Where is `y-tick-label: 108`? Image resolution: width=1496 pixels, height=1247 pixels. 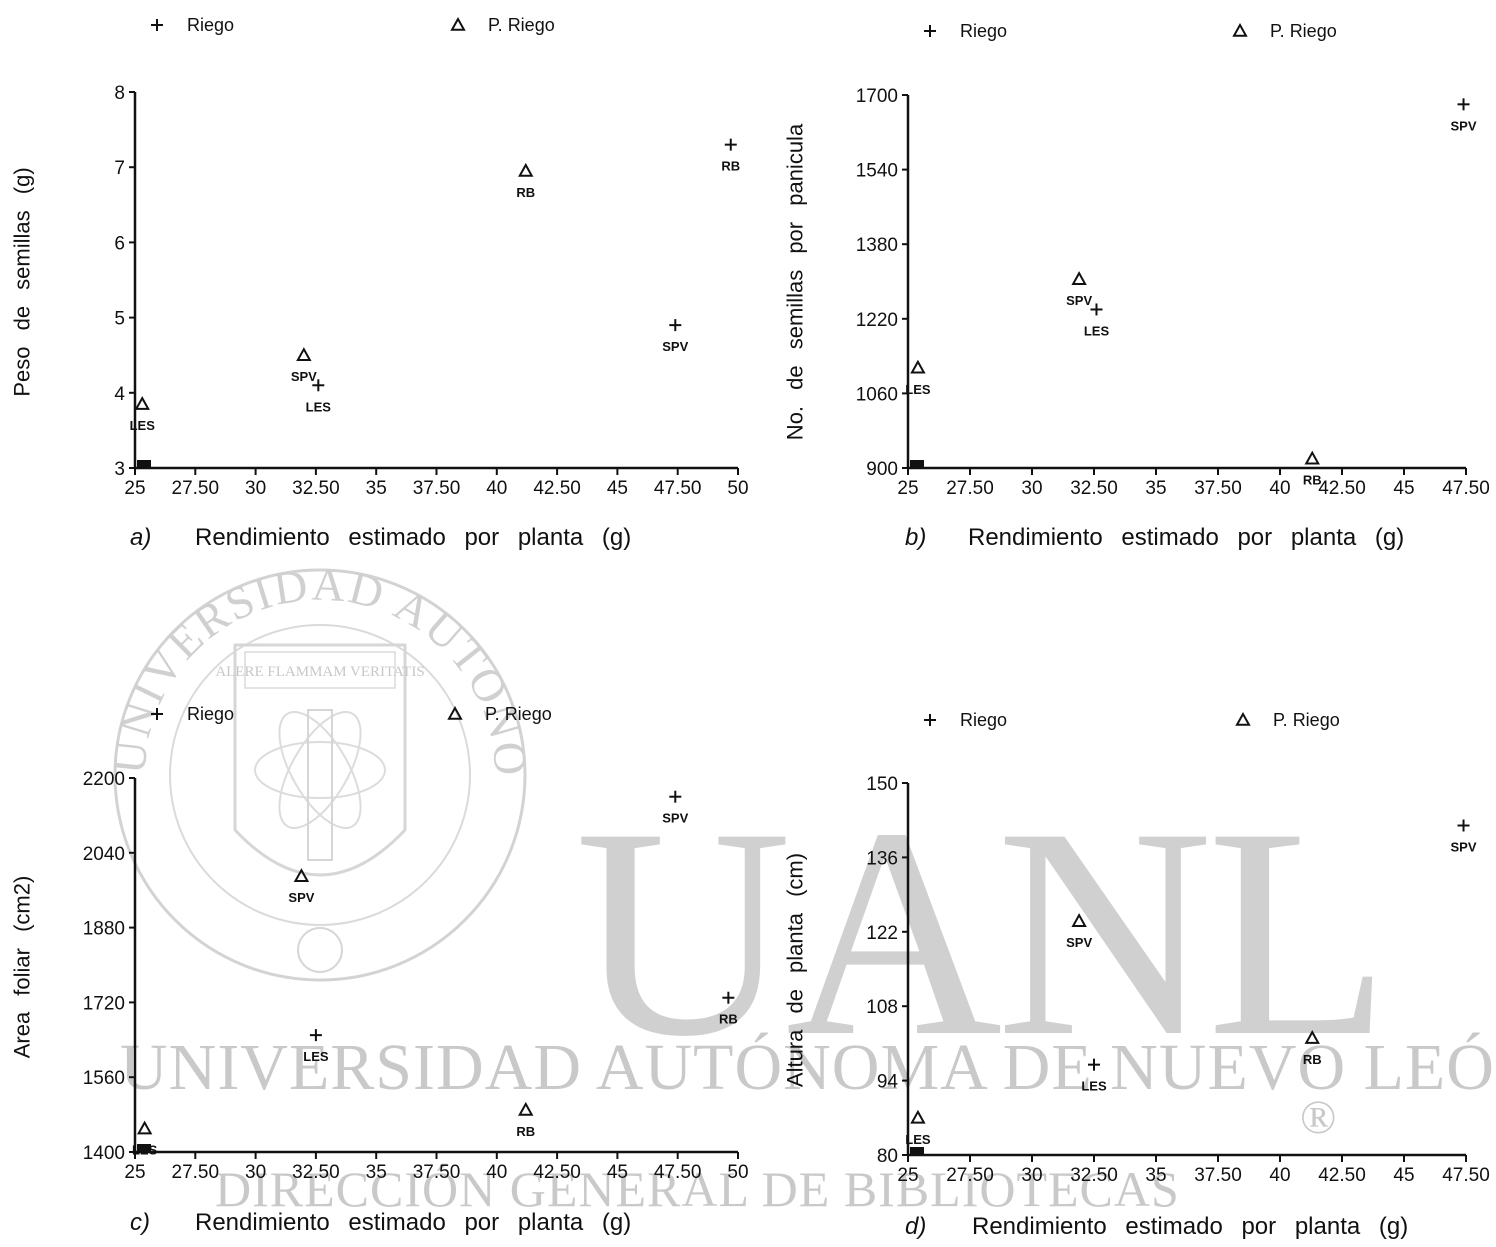
y-tick-label: 108 is located at coordinates (882, 1007).